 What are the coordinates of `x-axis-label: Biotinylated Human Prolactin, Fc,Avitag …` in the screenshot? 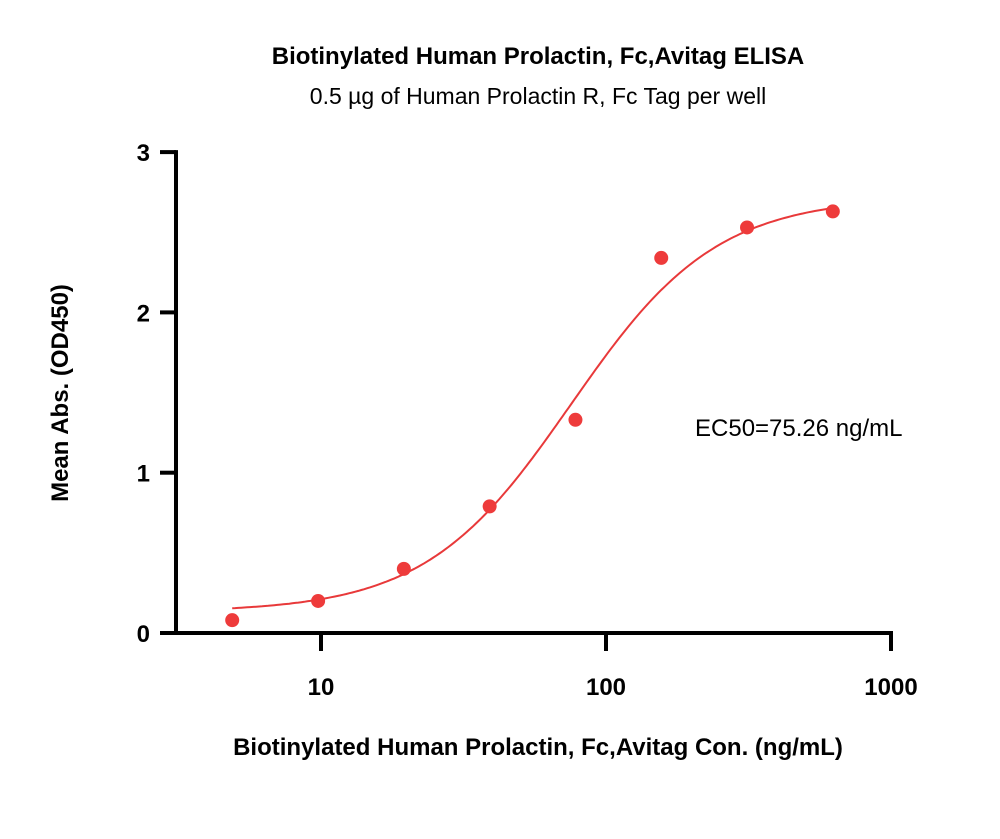 It's located at (538, 747).